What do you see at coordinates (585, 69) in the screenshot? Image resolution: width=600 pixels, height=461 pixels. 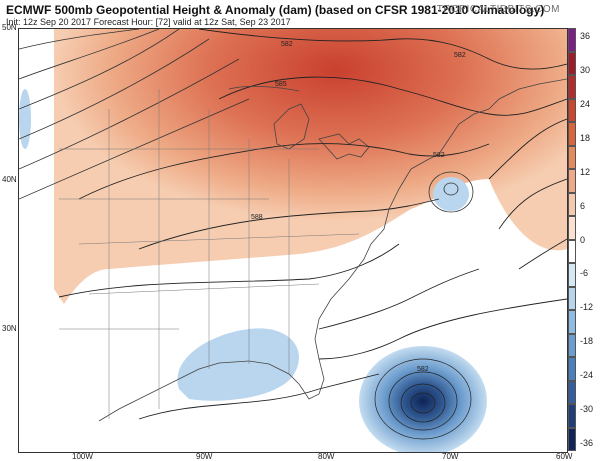 I see `colorbar-label: 30` at bounding box center [585, 69].